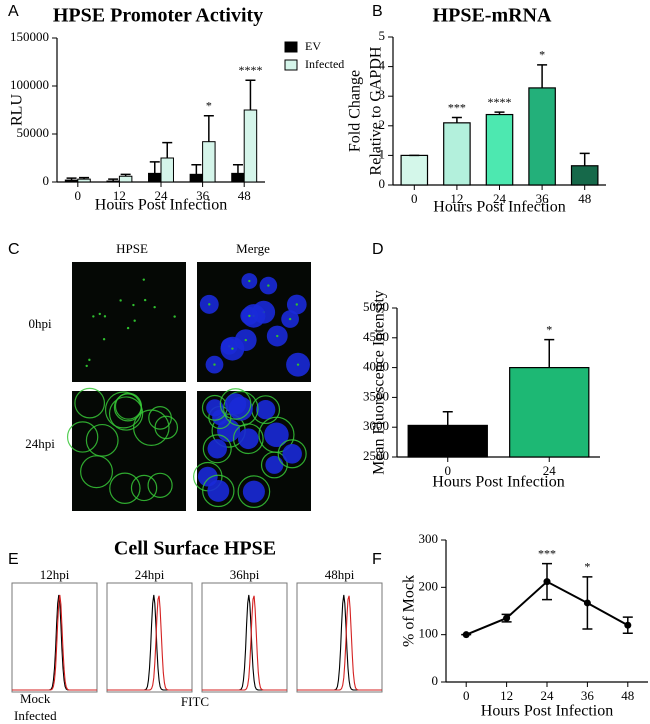  I want to click on panel-letter: F, so click(377, 559).